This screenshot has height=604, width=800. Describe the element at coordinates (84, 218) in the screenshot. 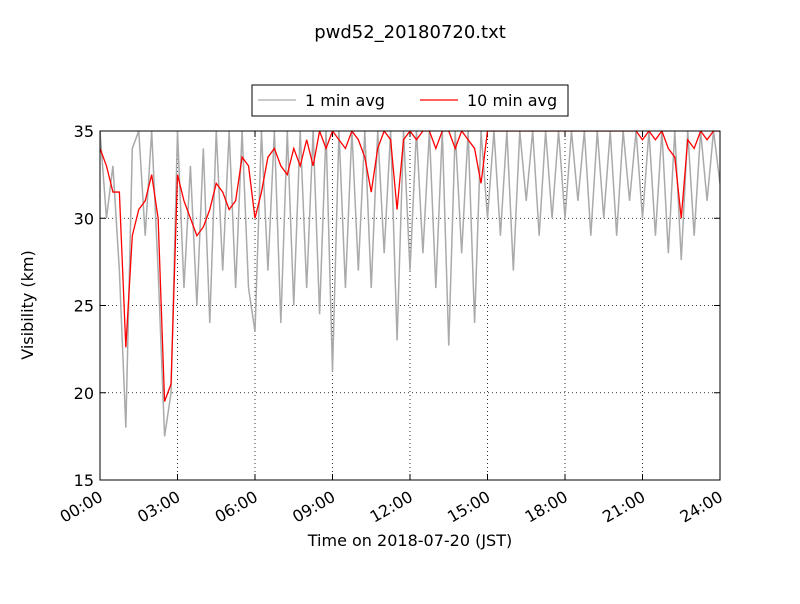

I see `y-tick-label: 30` at that location.